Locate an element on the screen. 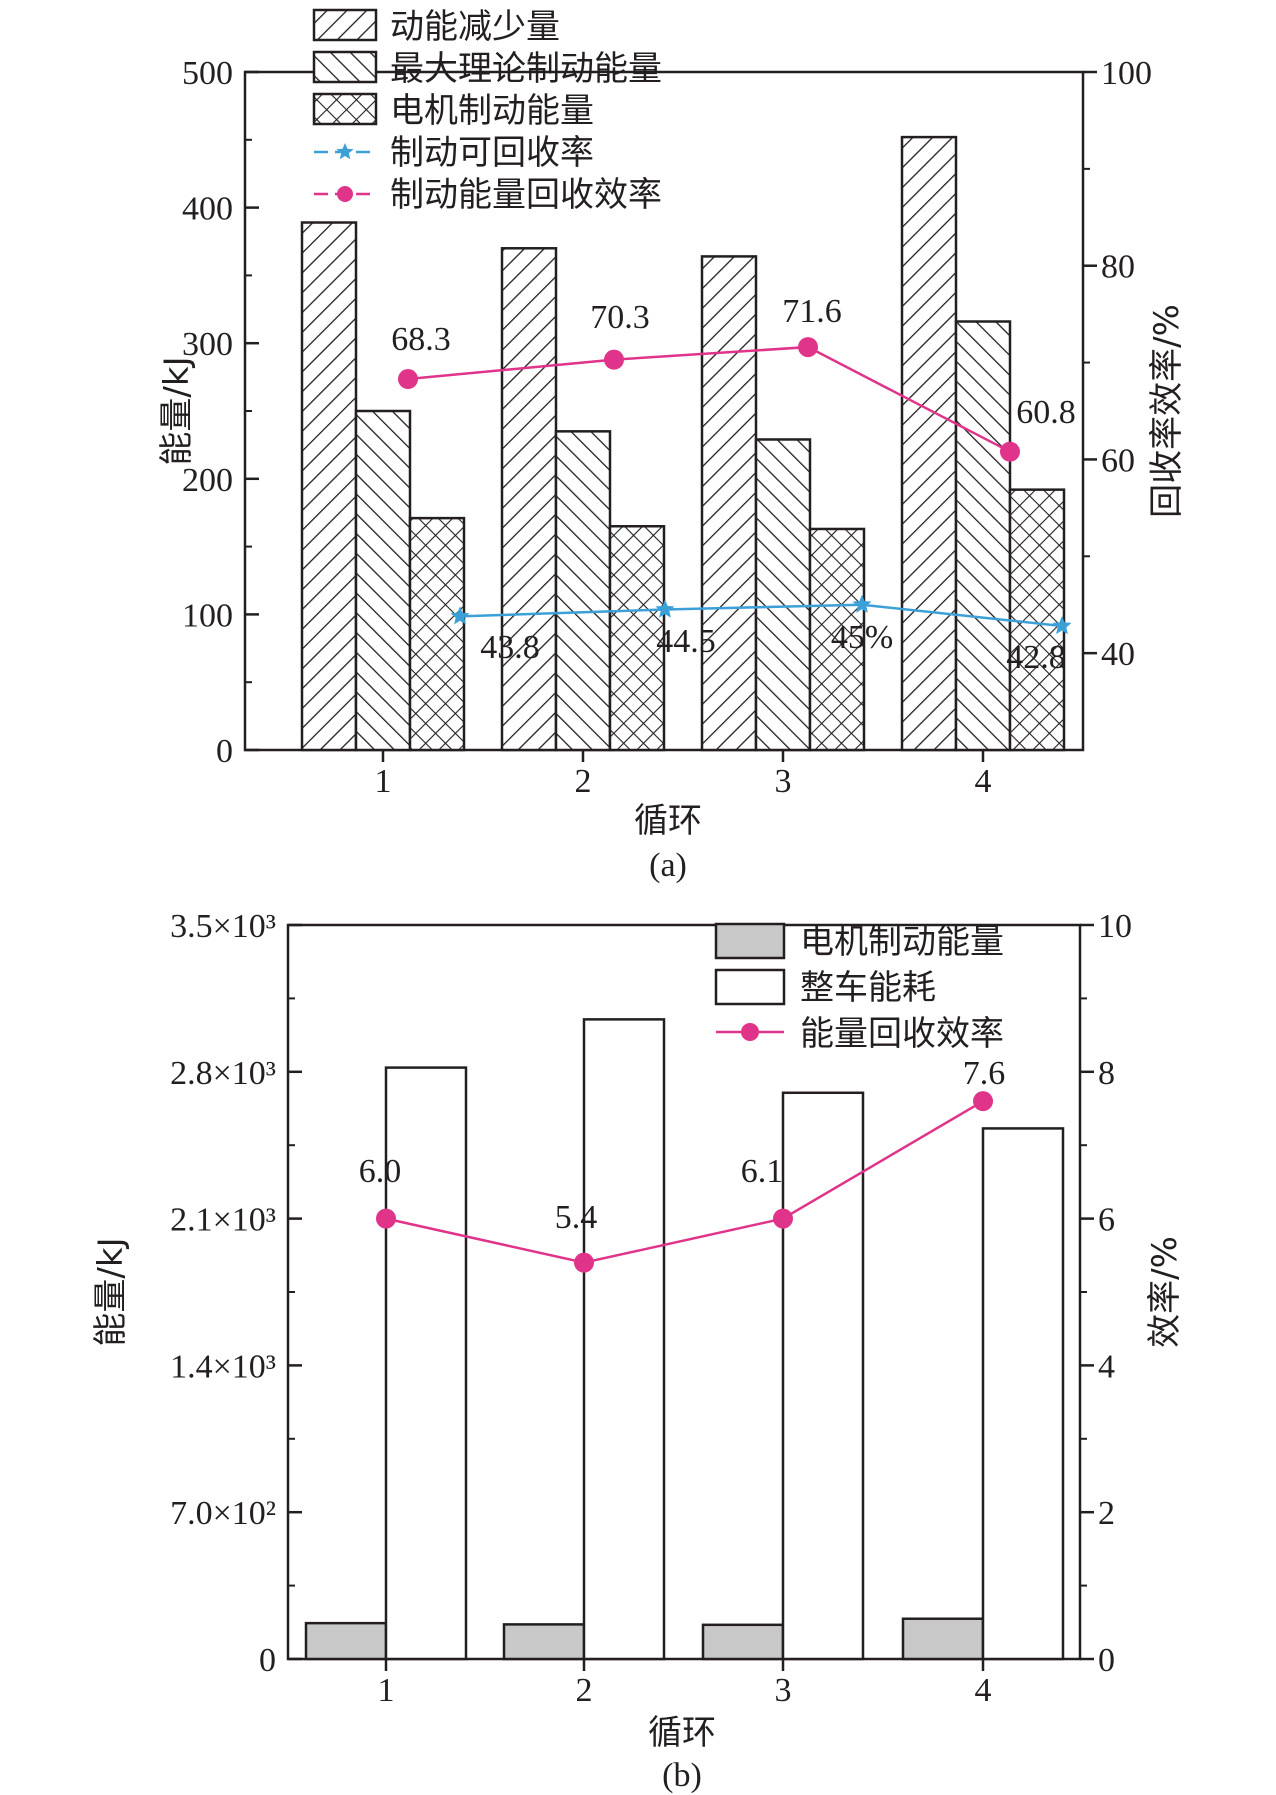 This screenshot has width=1276, height=1795. x-tick-label: 3 is located at coordinates (783, 781).